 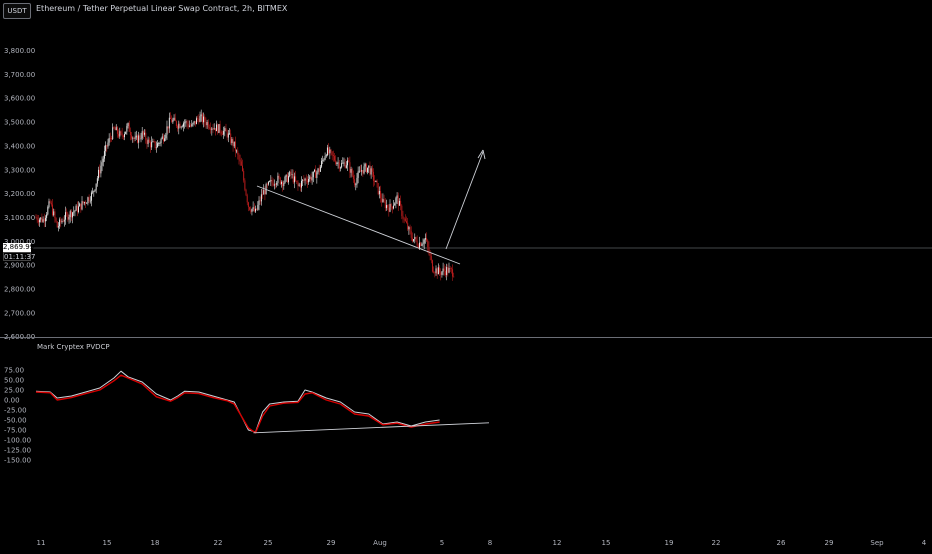 What do you see at coordinates (12, 401) in the screenshot?
I see `indicator-axis-label: 0.00` at bounding box center [12, 401].